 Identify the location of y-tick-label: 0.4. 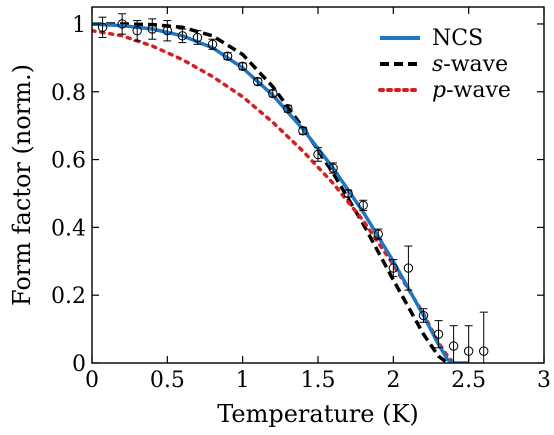
(68, 228).